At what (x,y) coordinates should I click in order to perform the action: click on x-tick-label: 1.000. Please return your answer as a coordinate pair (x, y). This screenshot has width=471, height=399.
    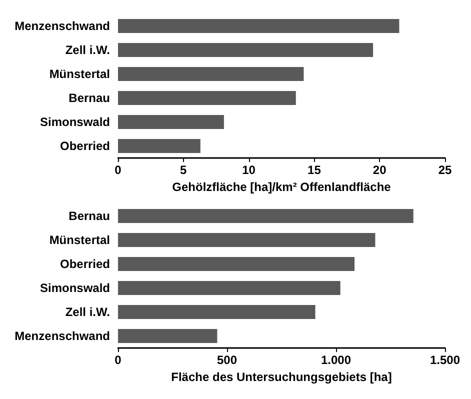
    Looking at the image, I should click on (336, 360).